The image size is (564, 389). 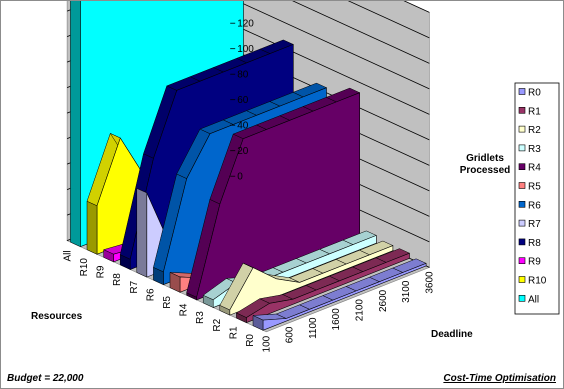 What do you see at coordinates (57, 316) in the screenshot?
I see `z-axis-title: Resources` at bounding box center [57, 316].